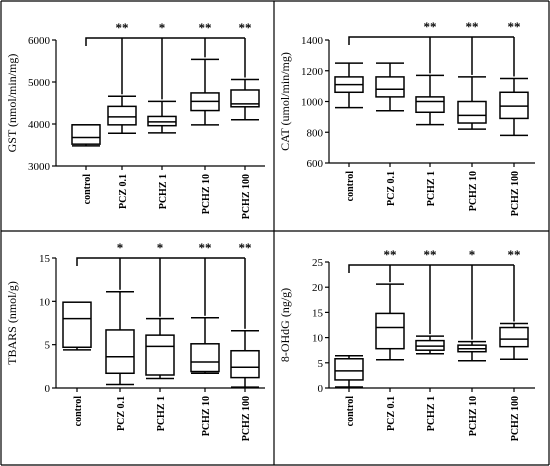  What do you see at coordinates (315, 133) in the screenshot?
I see `y-tick-label: 800` at bounding box center [315, 133].